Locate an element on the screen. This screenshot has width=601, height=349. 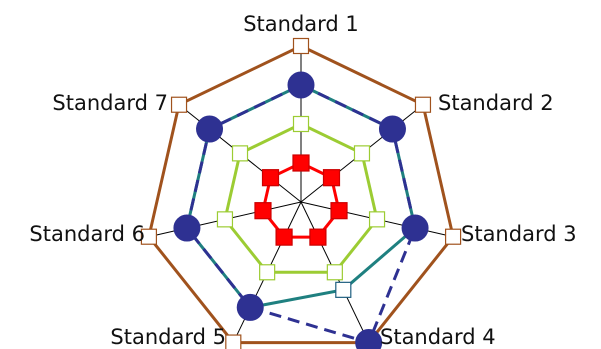
axis-label-standard-1: Standard 1 is located at coordinates (301, 24).